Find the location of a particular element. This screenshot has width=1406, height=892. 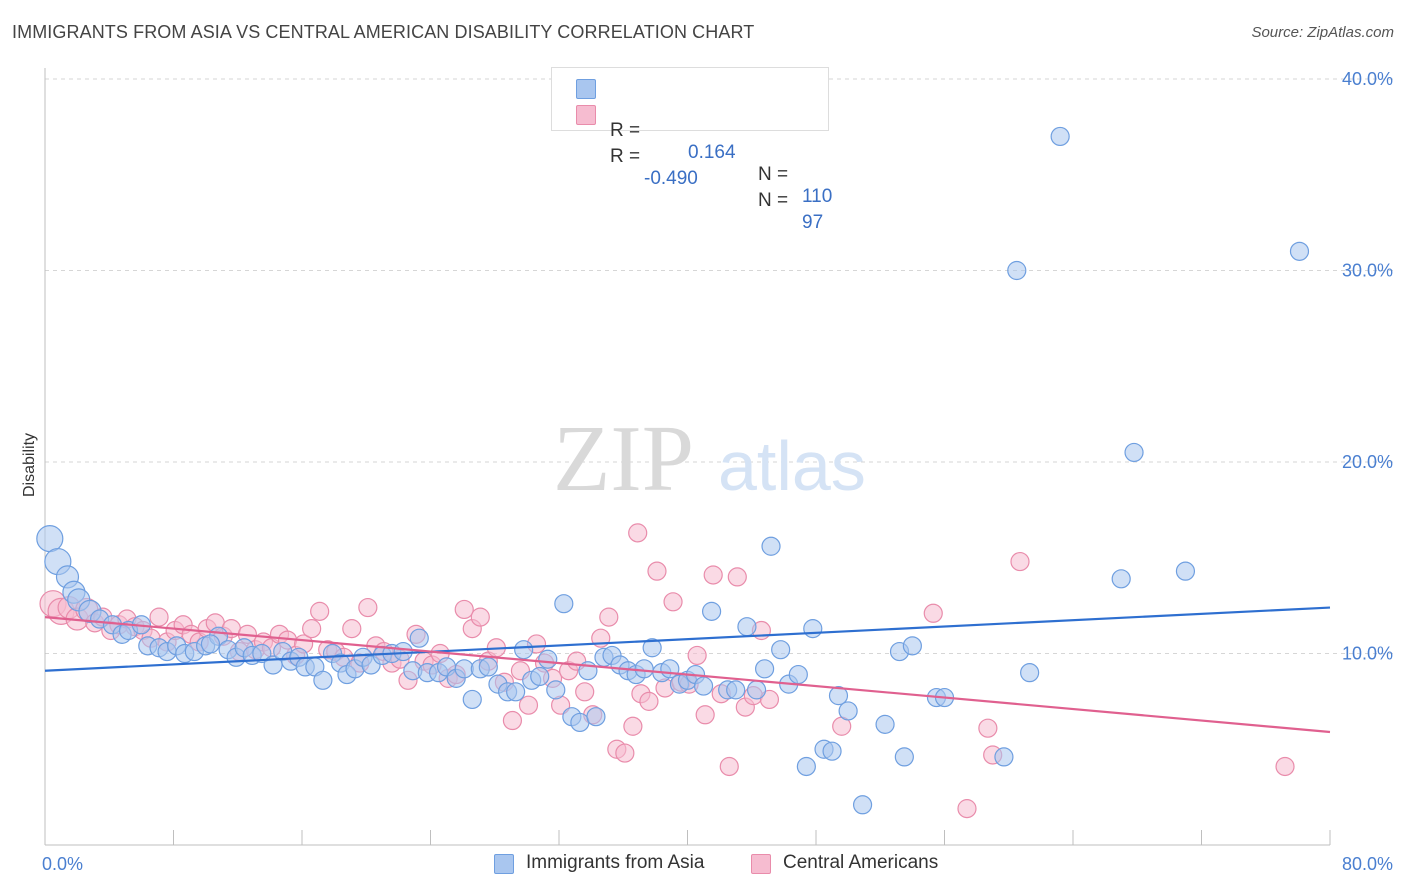

watermark-zip: ZIP is located at coordinates (623, 459).